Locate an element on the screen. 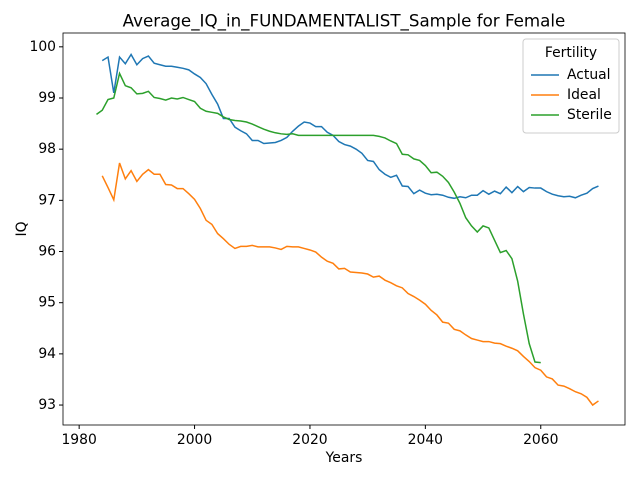 This screenshot has width=640, height=480. y-tick-label: 93 is located at coordinates (47, 405).